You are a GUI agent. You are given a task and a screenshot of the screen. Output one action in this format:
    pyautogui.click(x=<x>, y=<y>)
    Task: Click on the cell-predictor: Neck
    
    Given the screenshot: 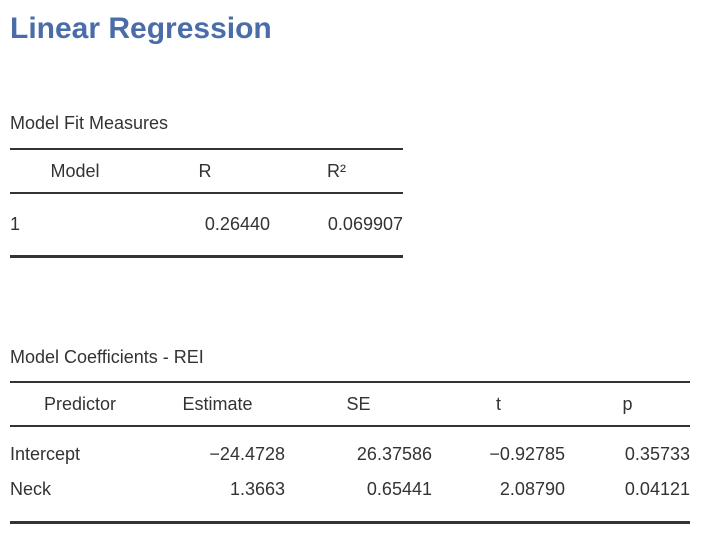 What is the action you would take?
    pyautogui.click(x=31, y=489)
    